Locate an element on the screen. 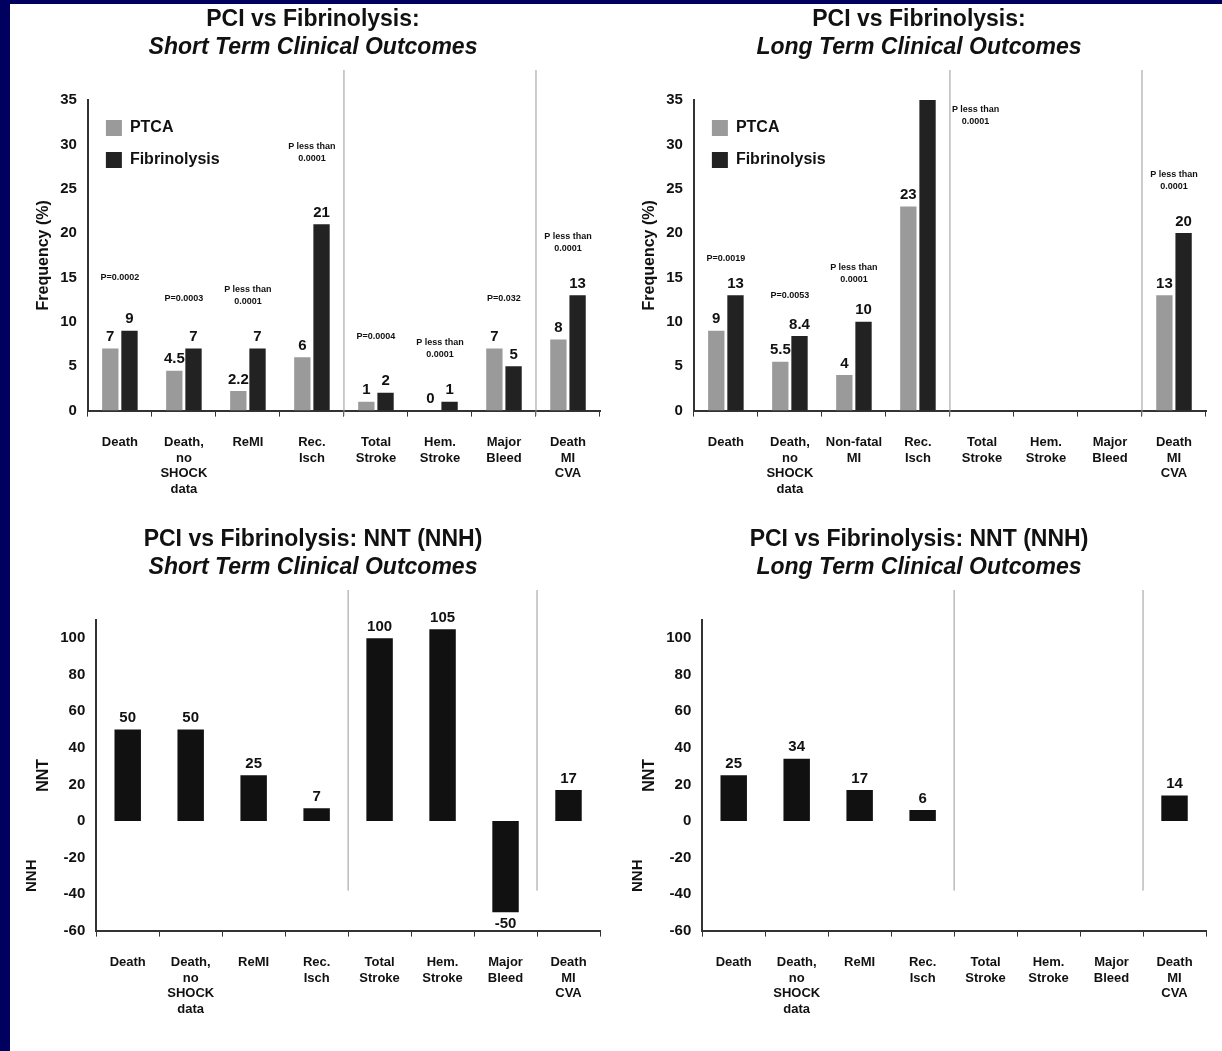 The width and height of the screenshot is (1222, 1051). data-label: 13 is located at coordinates (577, 282).